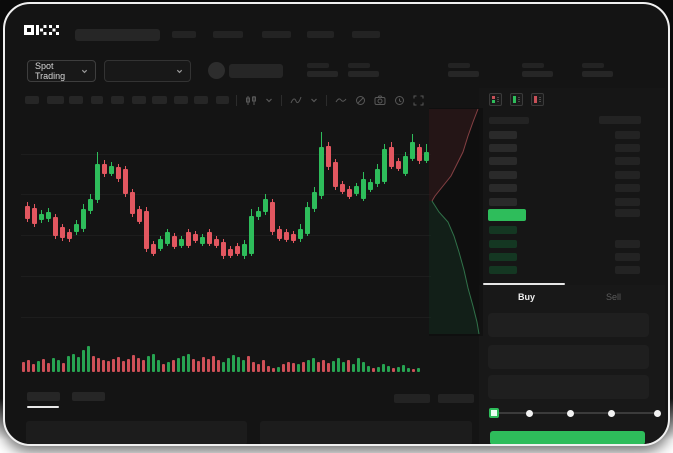 The width and height of the screenshot is (673, 453). Describe the element at coordinates (251, 100) in the screenshot. I see `candle-style-icon` at that location.